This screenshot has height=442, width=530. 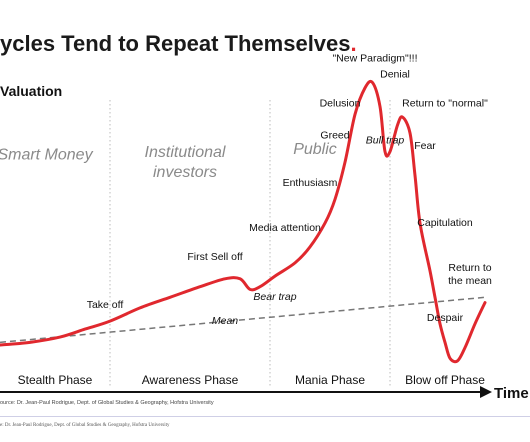 I want to click on x-axis-arrow, so click(x=486, y=392).